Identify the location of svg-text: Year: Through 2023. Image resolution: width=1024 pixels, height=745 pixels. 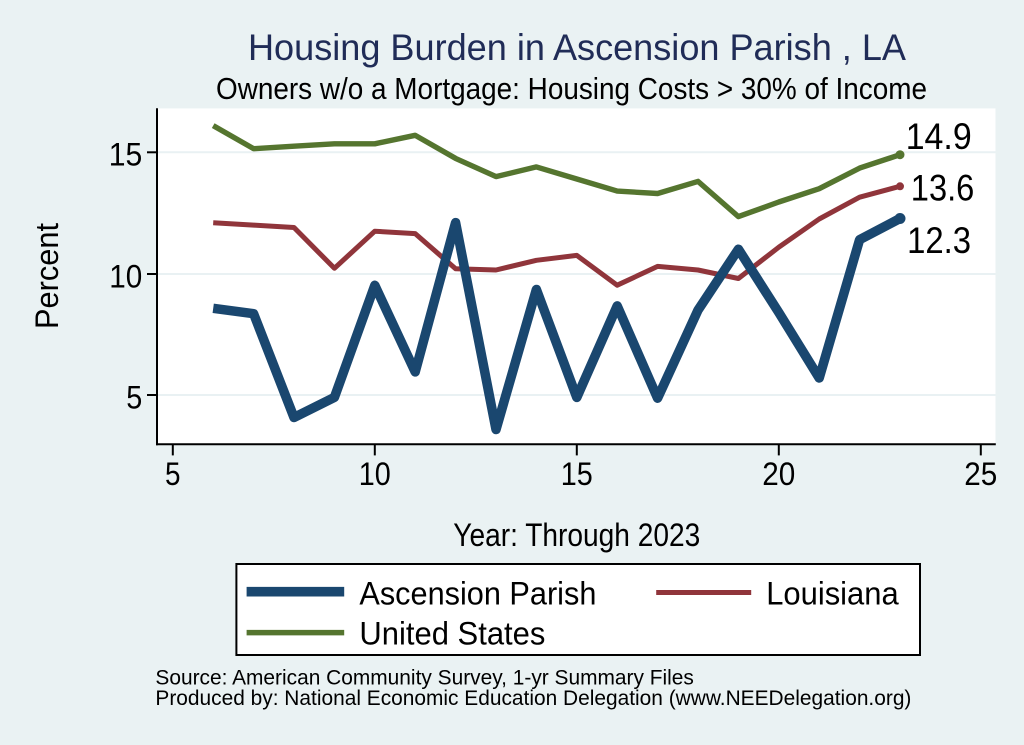
(576, 535).